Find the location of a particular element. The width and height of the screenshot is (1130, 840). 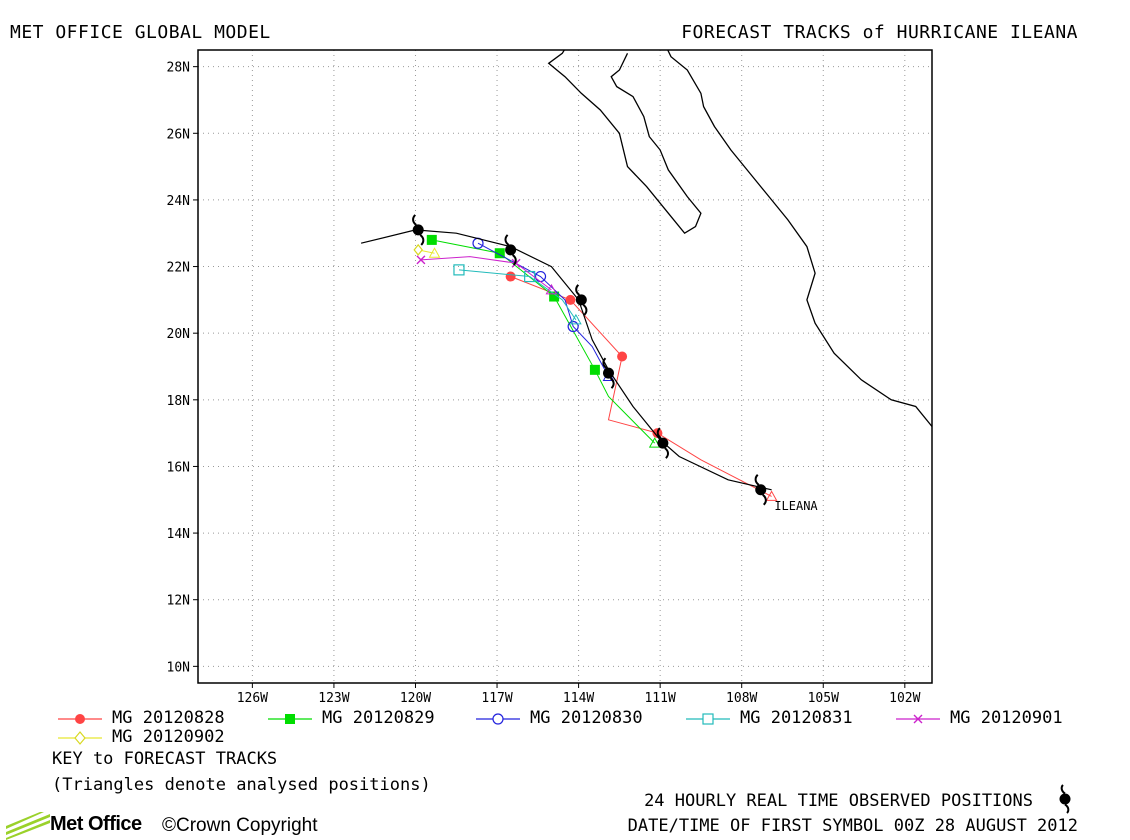

key-title: KEY to FORECAST TRACKS is located at coordinates (165, 759).